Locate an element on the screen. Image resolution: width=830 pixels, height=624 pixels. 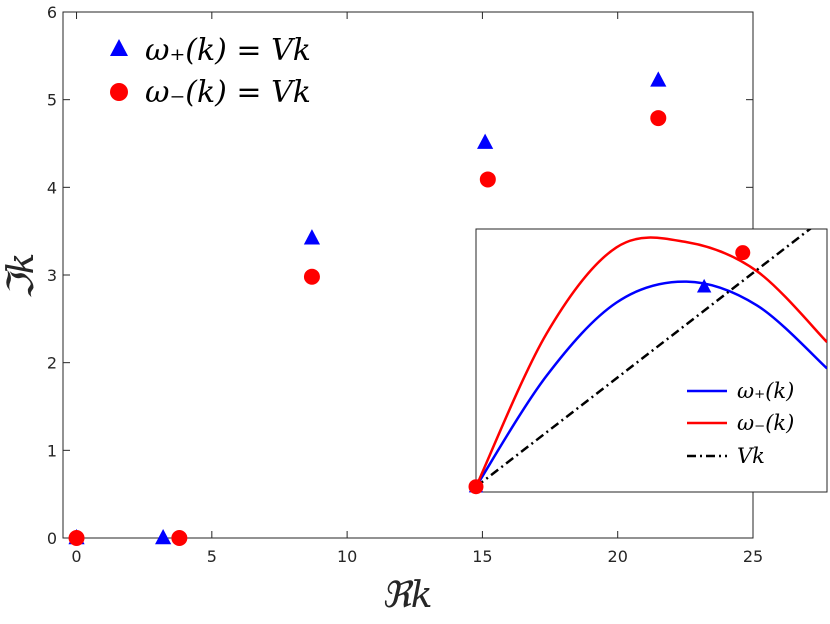
x-tick-label: 25 is located at coordinates (753, 556).